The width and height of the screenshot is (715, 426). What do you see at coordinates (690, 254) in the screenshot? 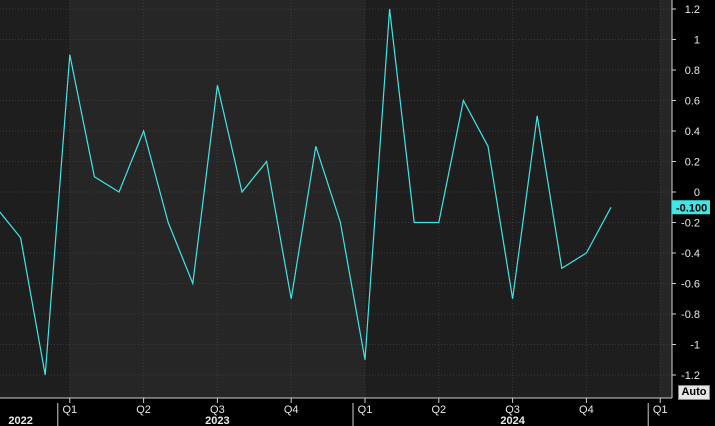
I see `y-tick-label: -0.4` at bounding box center [690, 254].